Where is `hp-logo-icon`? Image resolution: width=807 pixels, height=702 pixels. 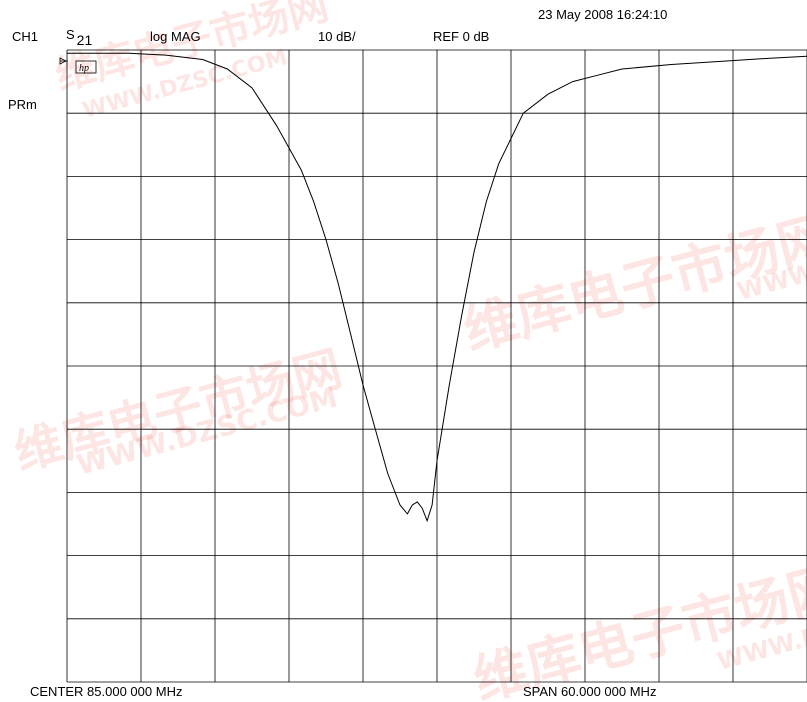 hp-logo-icon is located at coordinates (86, 67).